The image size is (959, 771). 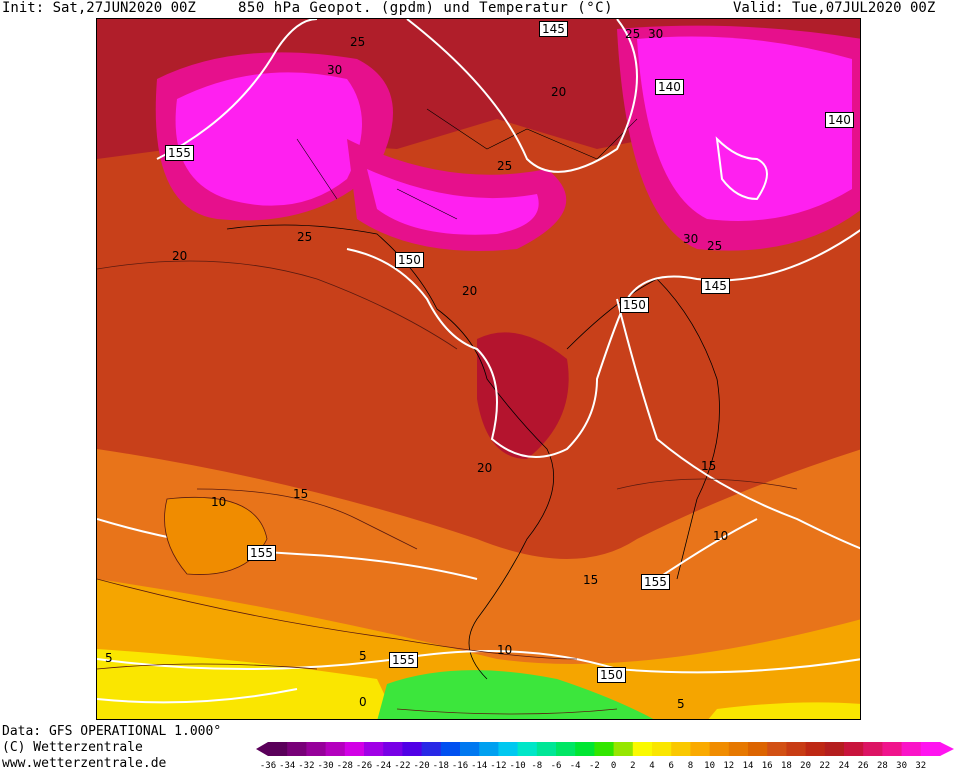 I want to click on temp-field-cold-east, so click(x=784, y=710).